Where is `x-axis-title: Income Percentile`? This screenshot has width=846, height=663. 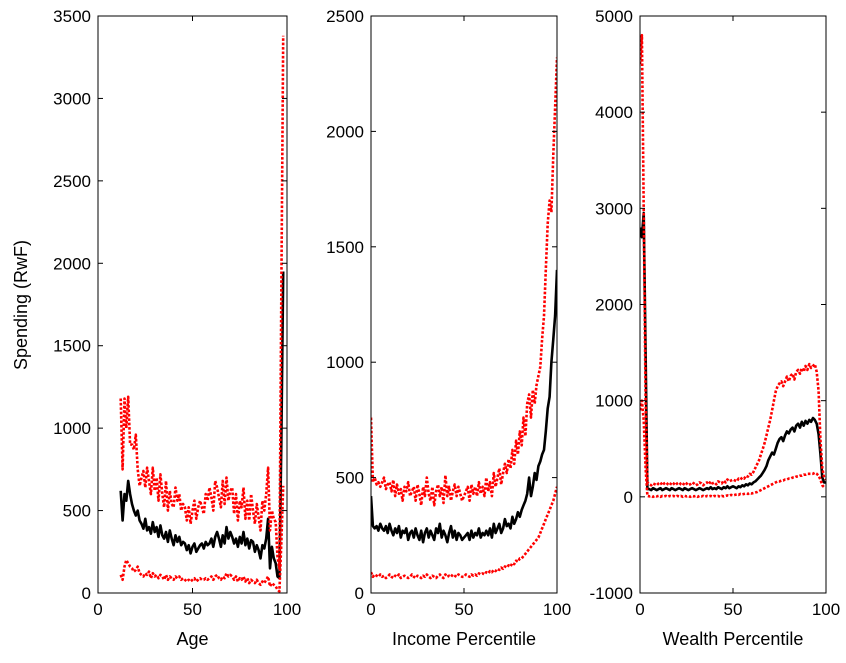
x-axis-title: Income Percentile is located at coordinates (464, 639).